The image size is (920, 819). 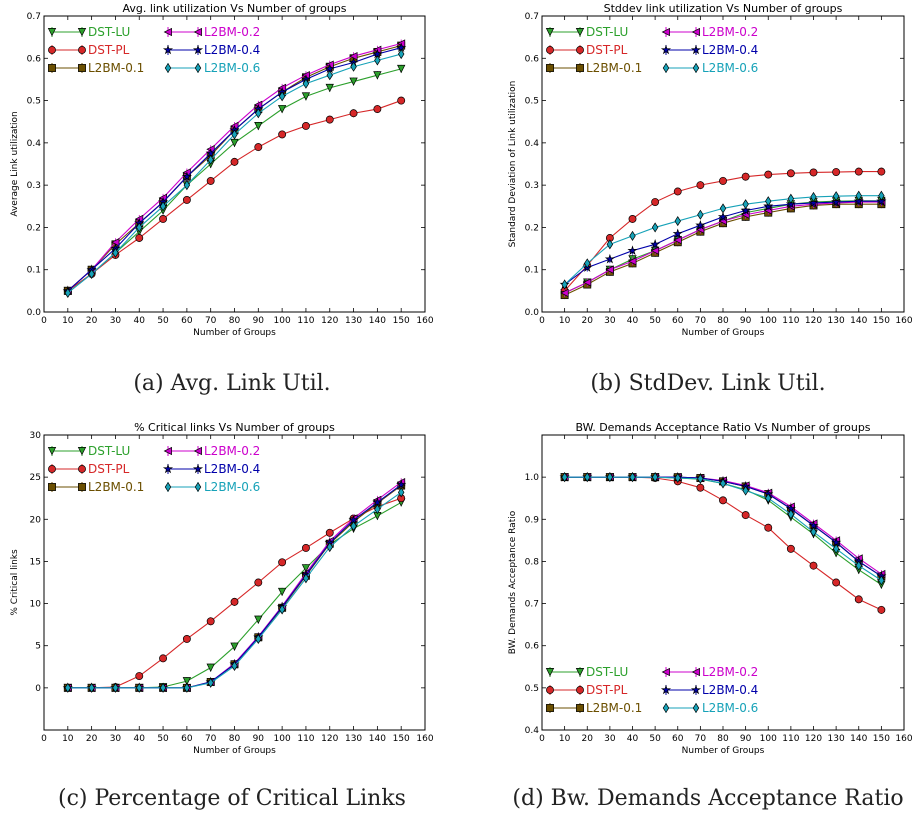 I want to click on x-tick-label: 110, so click(x=790, y=739).